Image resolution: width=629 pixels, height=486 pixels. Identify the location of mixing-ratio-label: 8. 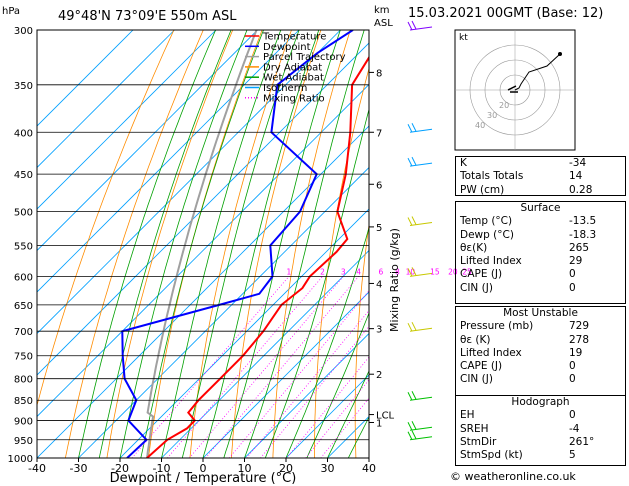
(397, 271).